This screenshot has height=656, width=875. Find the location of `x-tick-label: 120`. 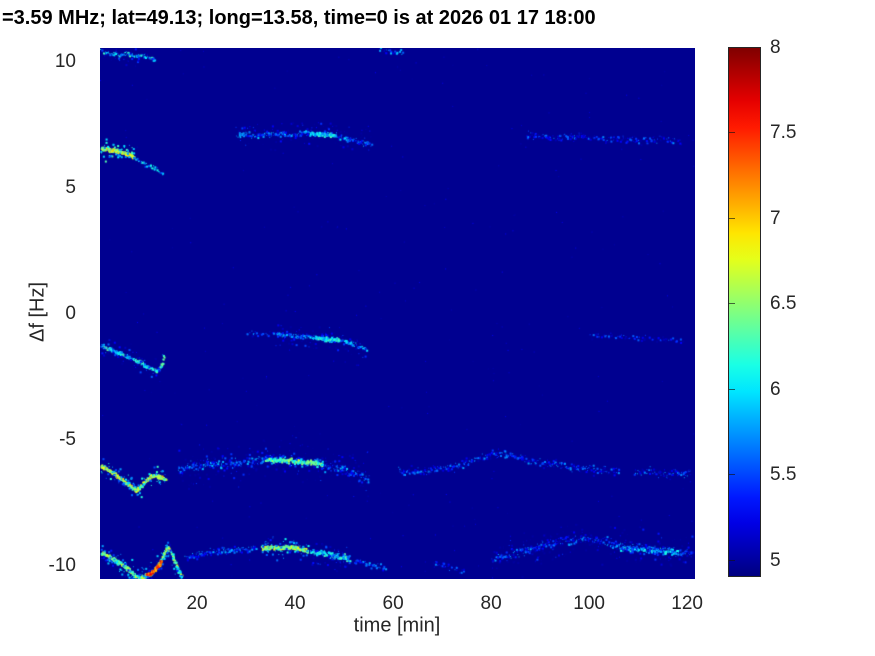

x-tick-label: 120 is located at coordinates (687, 603).